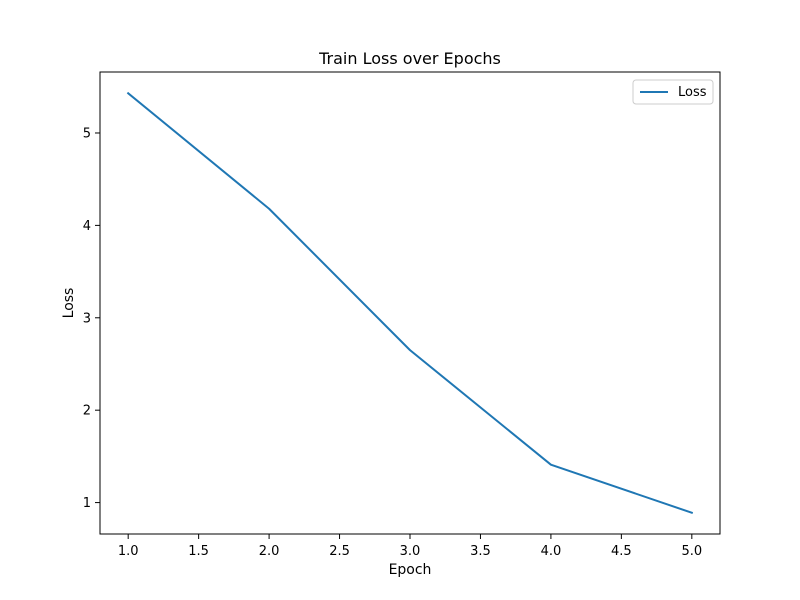 This screenshot has width=800, height=600. Describe the element at coordinates (410, 551) in the screenshot. I see `x-tick-label: 3.0` at that location.